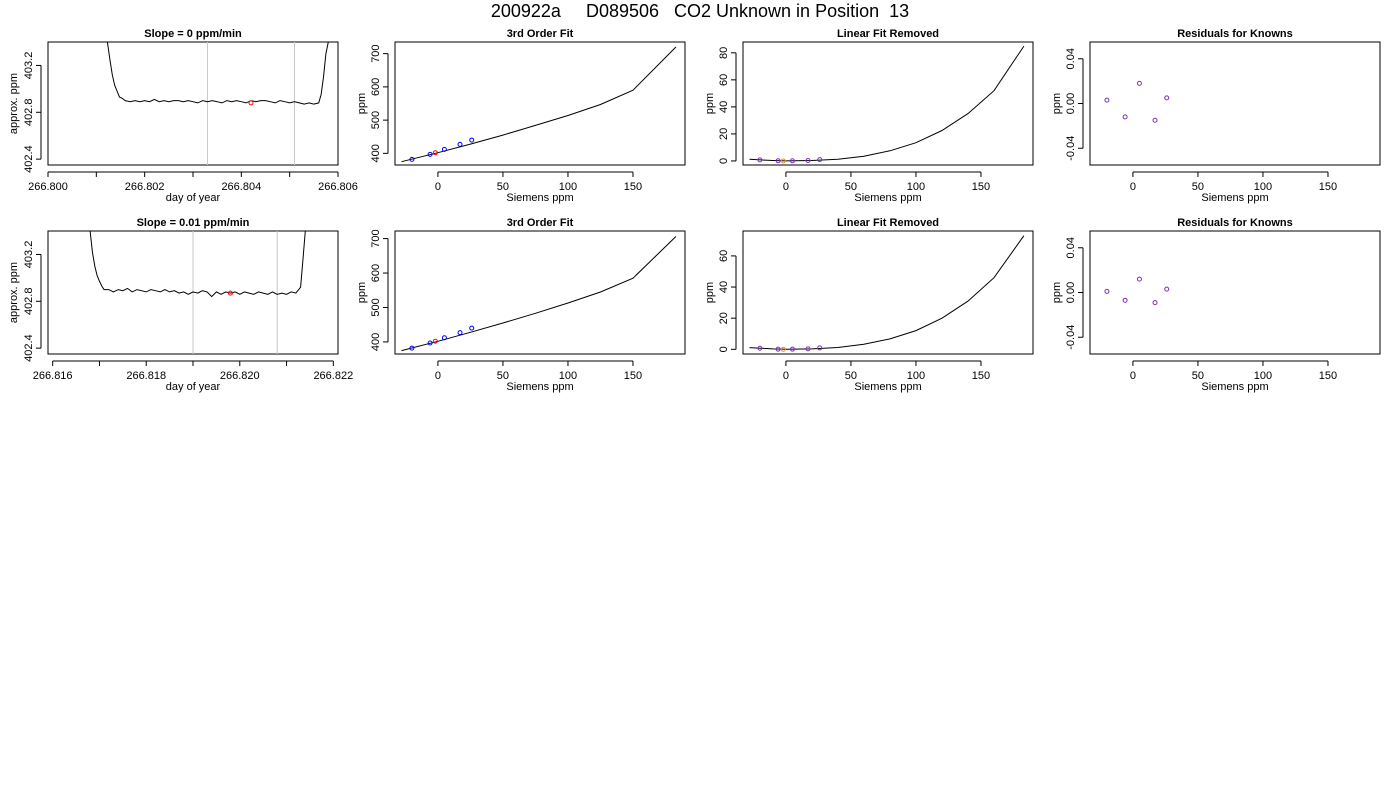 The image size is (1400, 800). I want to click on y-tick-label: 403.2, so click(29, 255).